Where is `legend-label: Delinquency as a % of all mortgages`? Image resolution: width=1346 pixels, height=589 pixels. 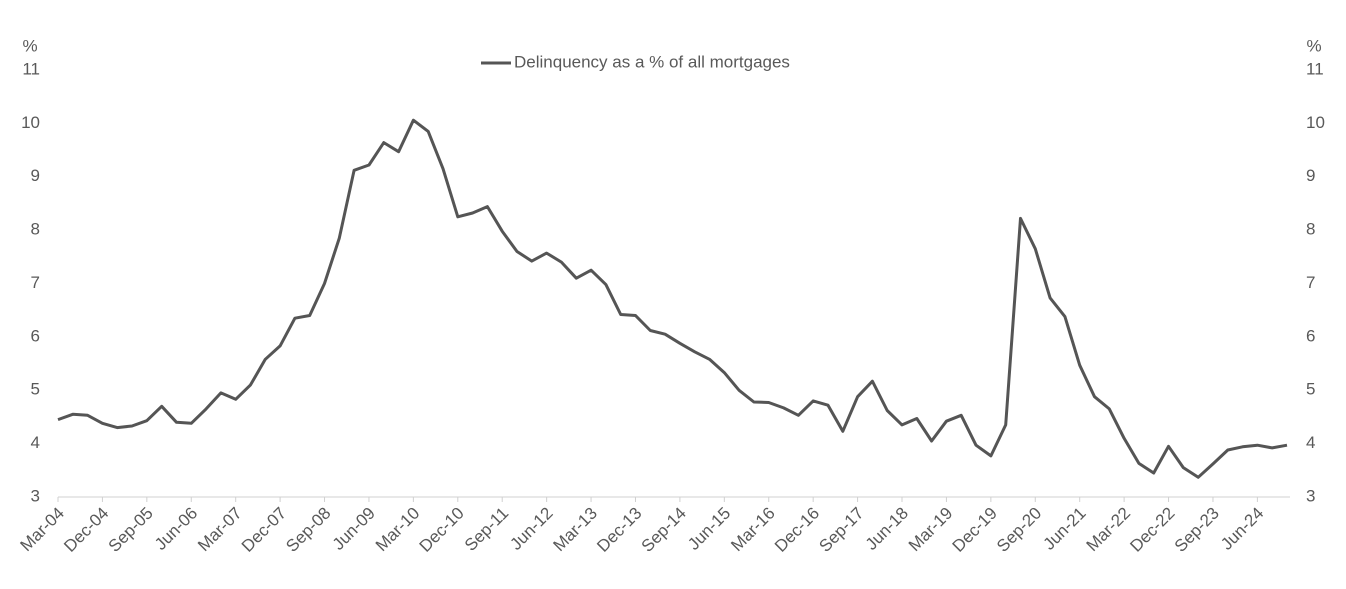
legend-label: Delinquency as a % of all mortgages is located at coordinates (652, 61).